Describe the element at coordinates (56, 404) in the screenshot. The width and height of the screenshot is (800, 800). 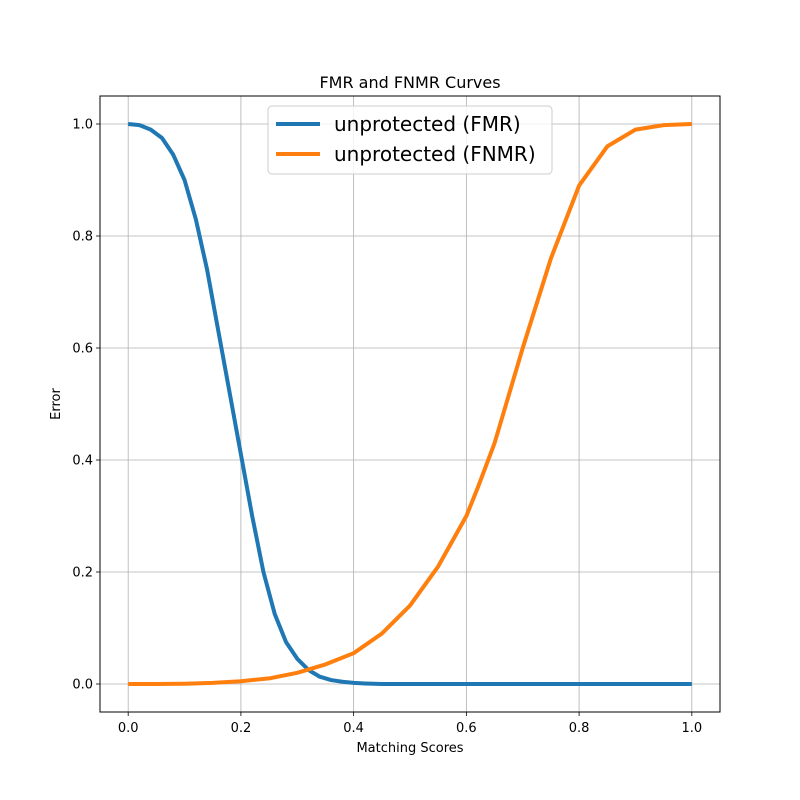
I see `y-axis-label: Error` at that location.